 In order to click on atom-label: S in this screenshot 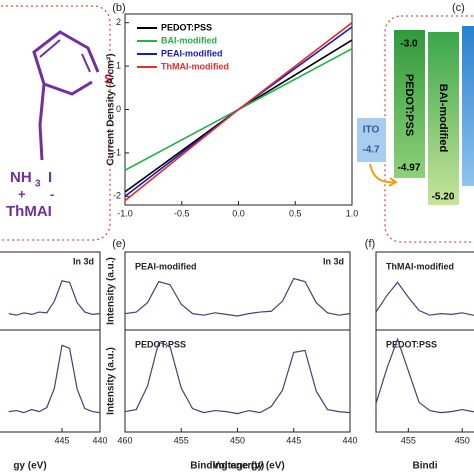, I will do `click(108, 78)`.